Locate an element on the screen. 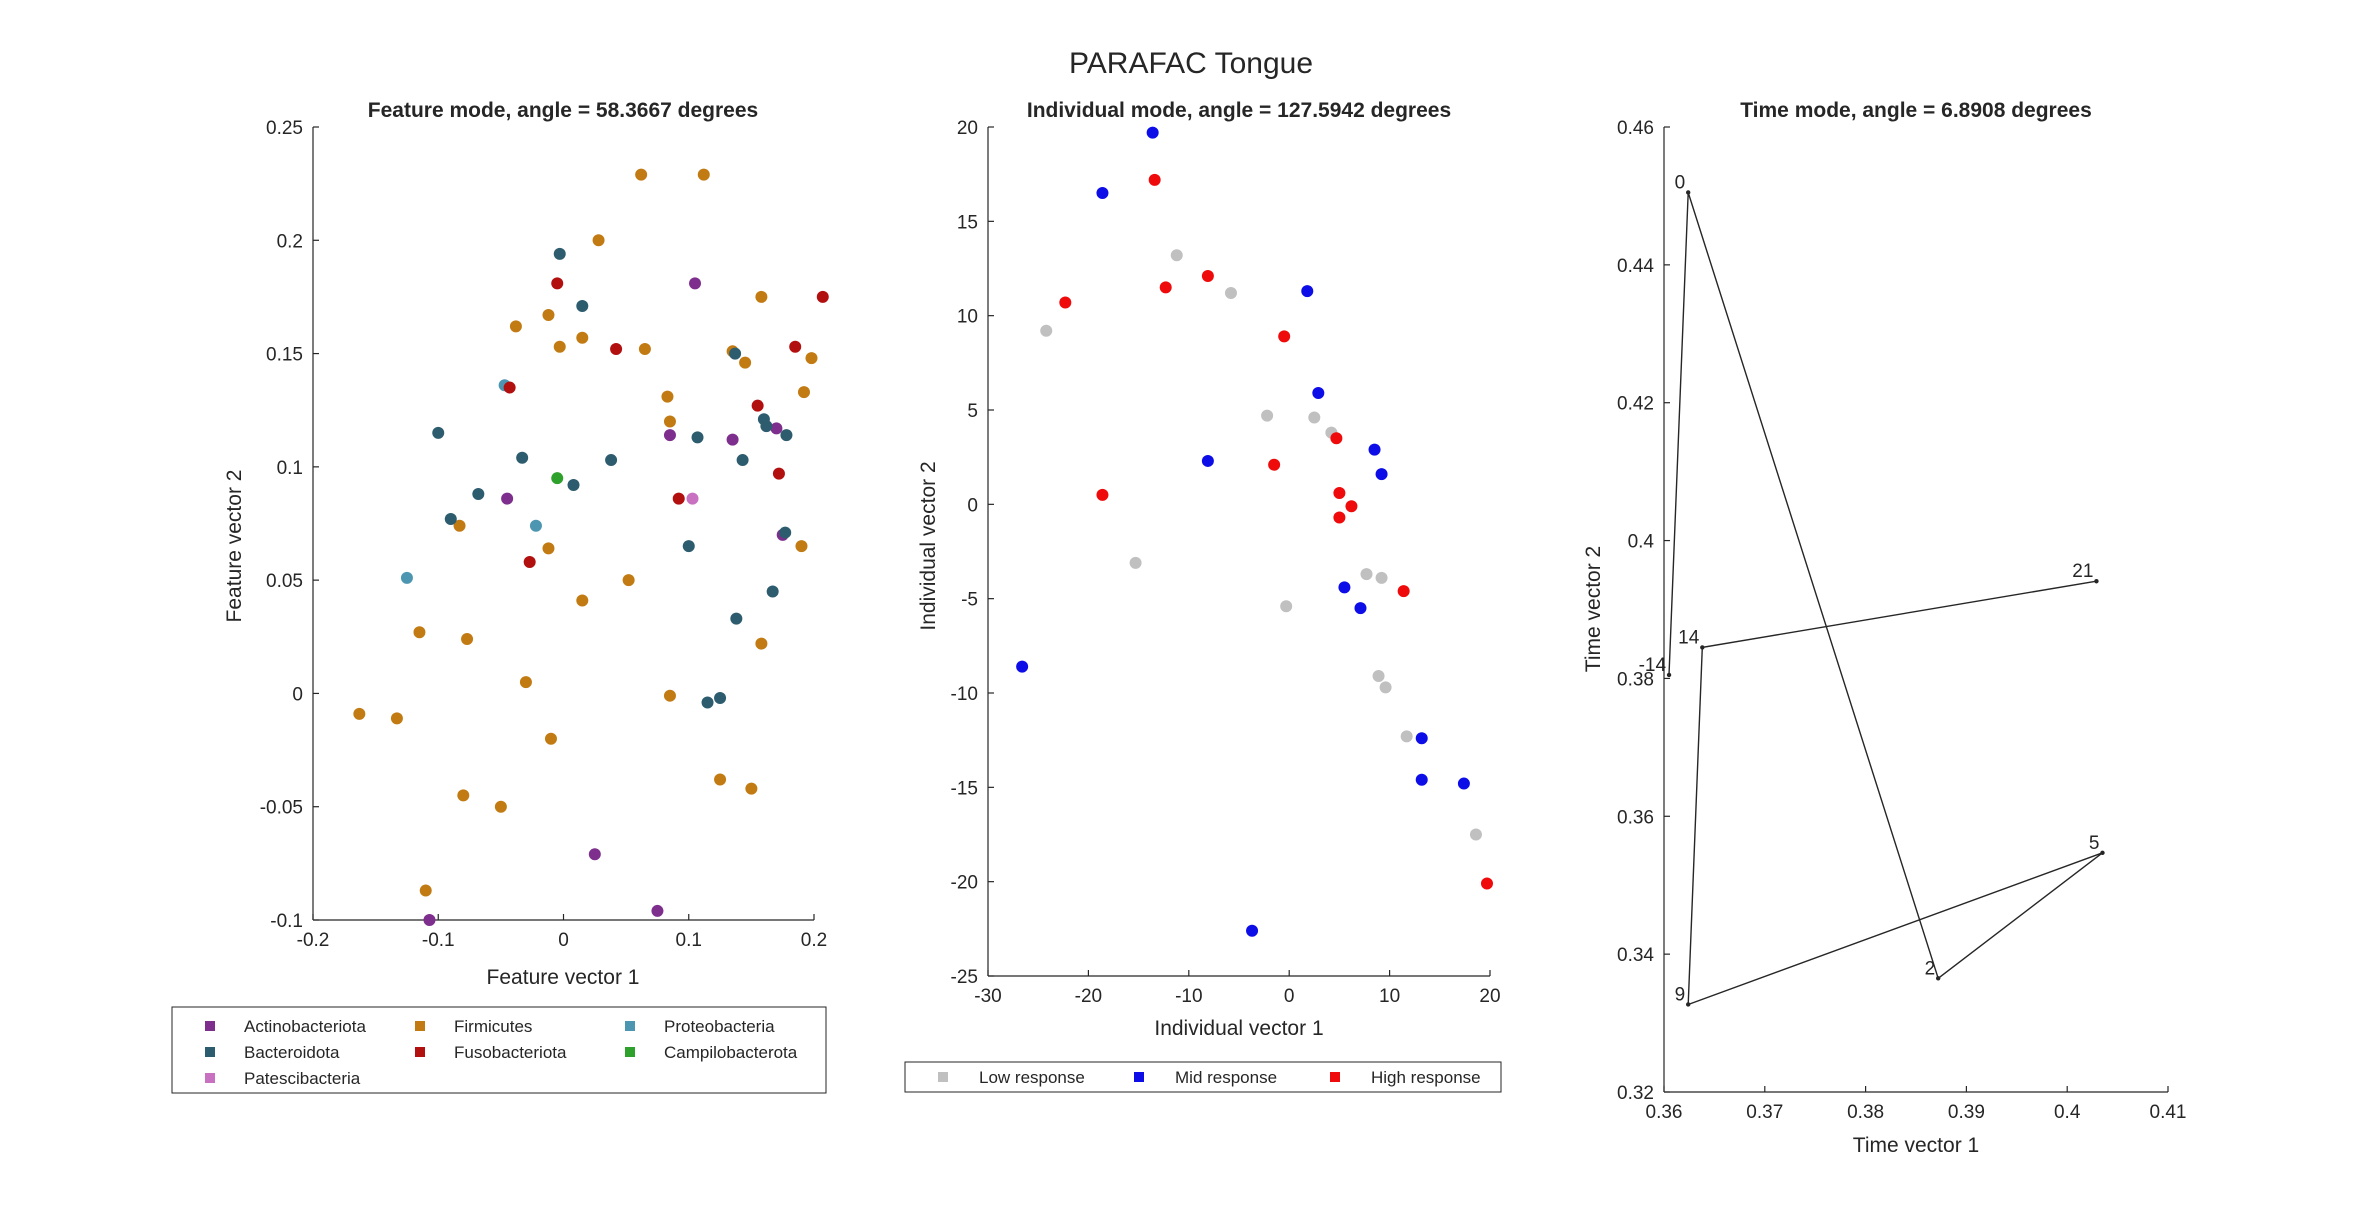 This screenshot has width=2378, height=1210. time-mode-xtick-label: 0.36 is located at coordinates (1664, 1112).